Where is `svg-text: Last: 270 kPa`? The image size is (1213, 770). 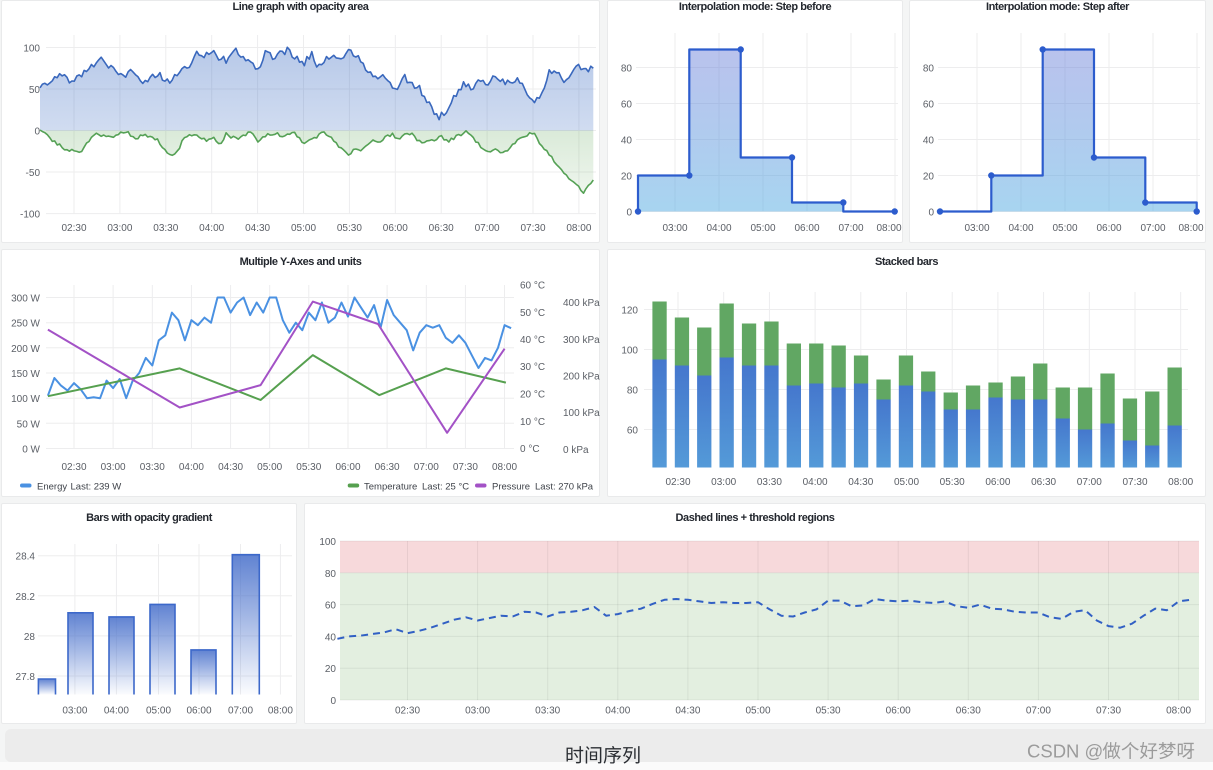
svg-text: Last: 270 kPa is located at coordinates (564, 487).